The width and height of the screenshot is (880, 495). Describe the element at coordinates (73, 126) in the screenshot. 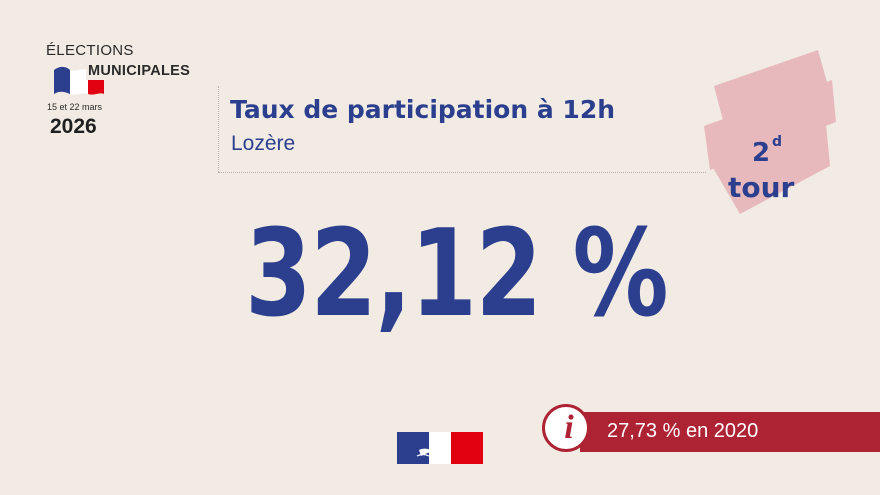

I see `logo-year: 2026` at that location.